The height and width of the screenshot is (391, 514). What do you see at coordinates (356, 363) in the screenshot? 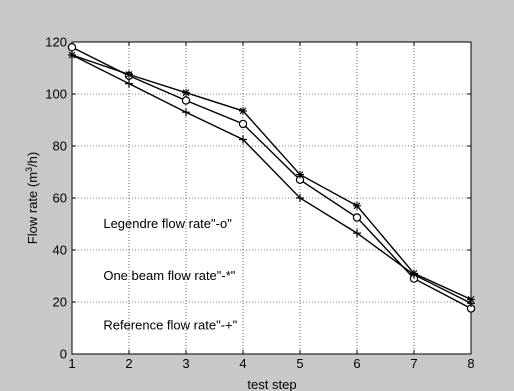
I see `x-tick-label: 6` at bounding box center [356, 363].